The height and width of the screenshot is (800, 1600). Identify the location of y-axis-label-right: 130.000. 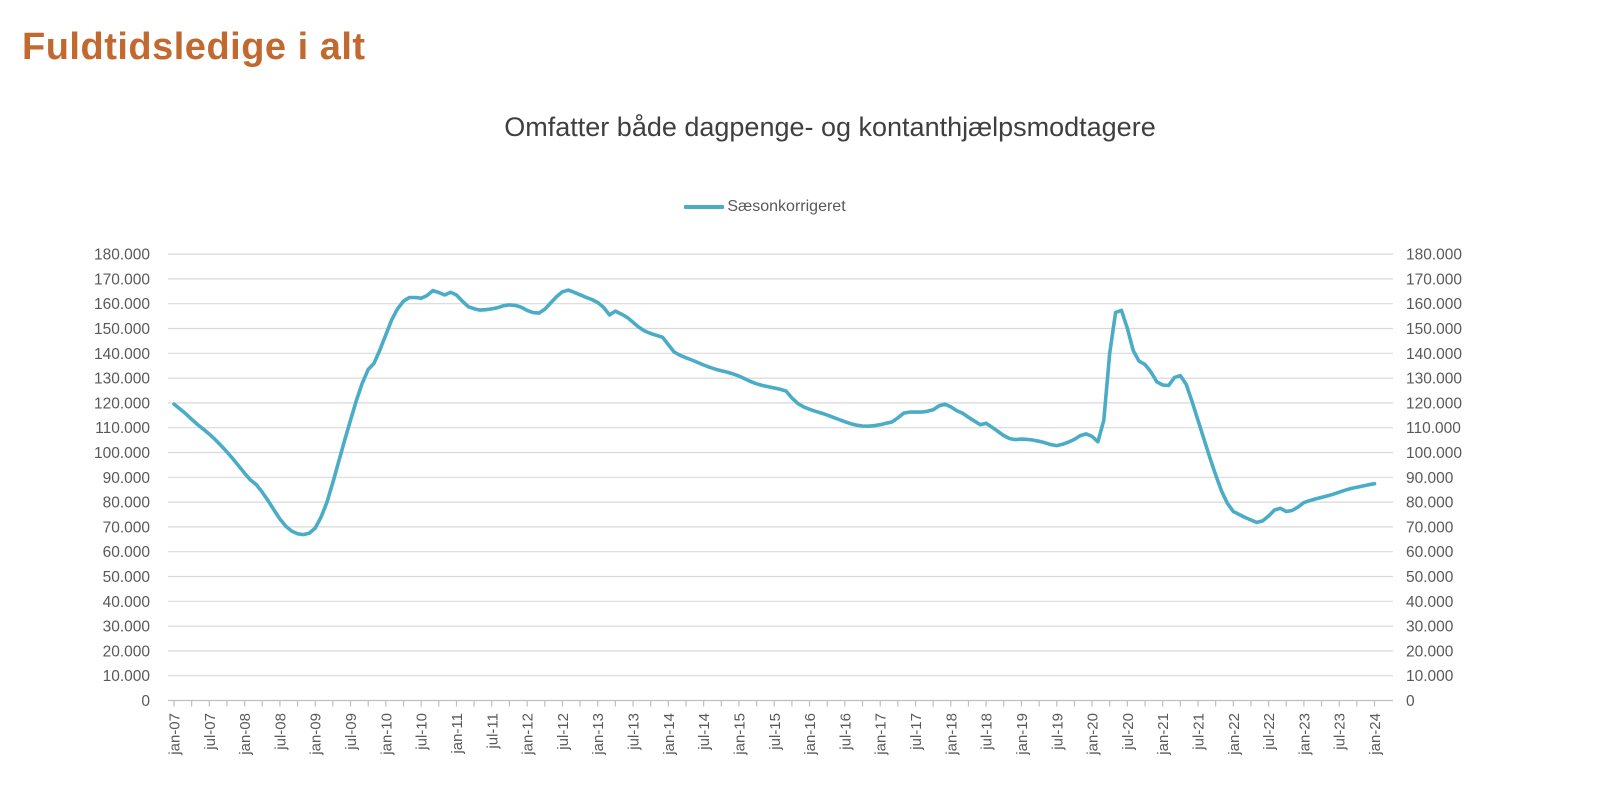
(1434, 379).